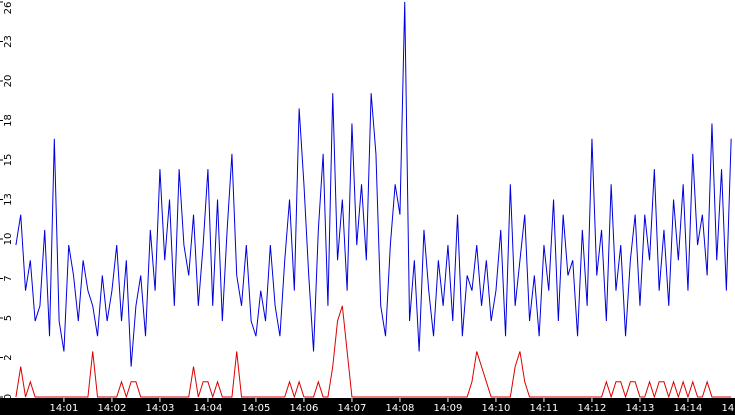 Image resolution: width=735 pixels, height=415 pixels. Describe the element at coordinates (256, 408) in the screenshot. I see `x-tick-label: 14:05` at that location.